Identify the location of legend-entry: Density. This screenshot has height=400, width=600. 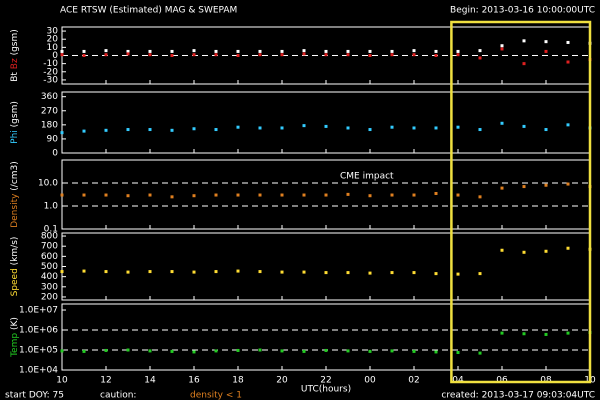
(15, 210).